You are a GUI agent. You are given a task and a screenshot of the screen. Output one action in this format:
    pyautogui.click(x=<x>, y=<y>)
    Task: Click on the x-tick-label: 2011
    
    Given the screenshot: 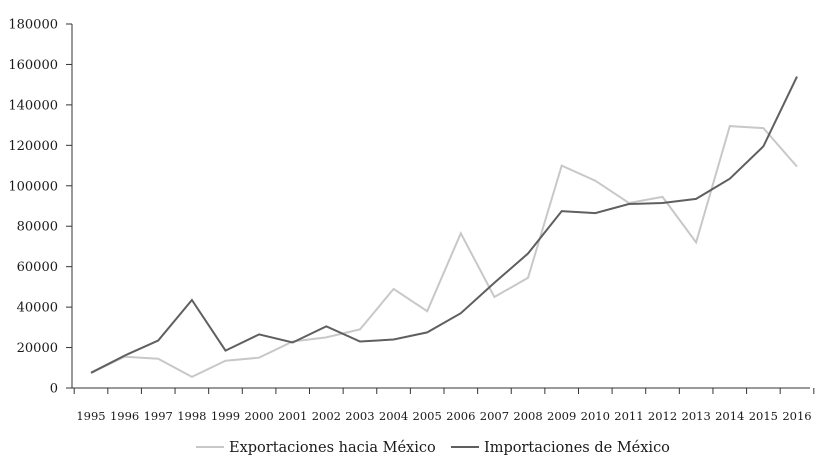 What is the action you would take?
    pyautogui.click(x=628, y=416)
    